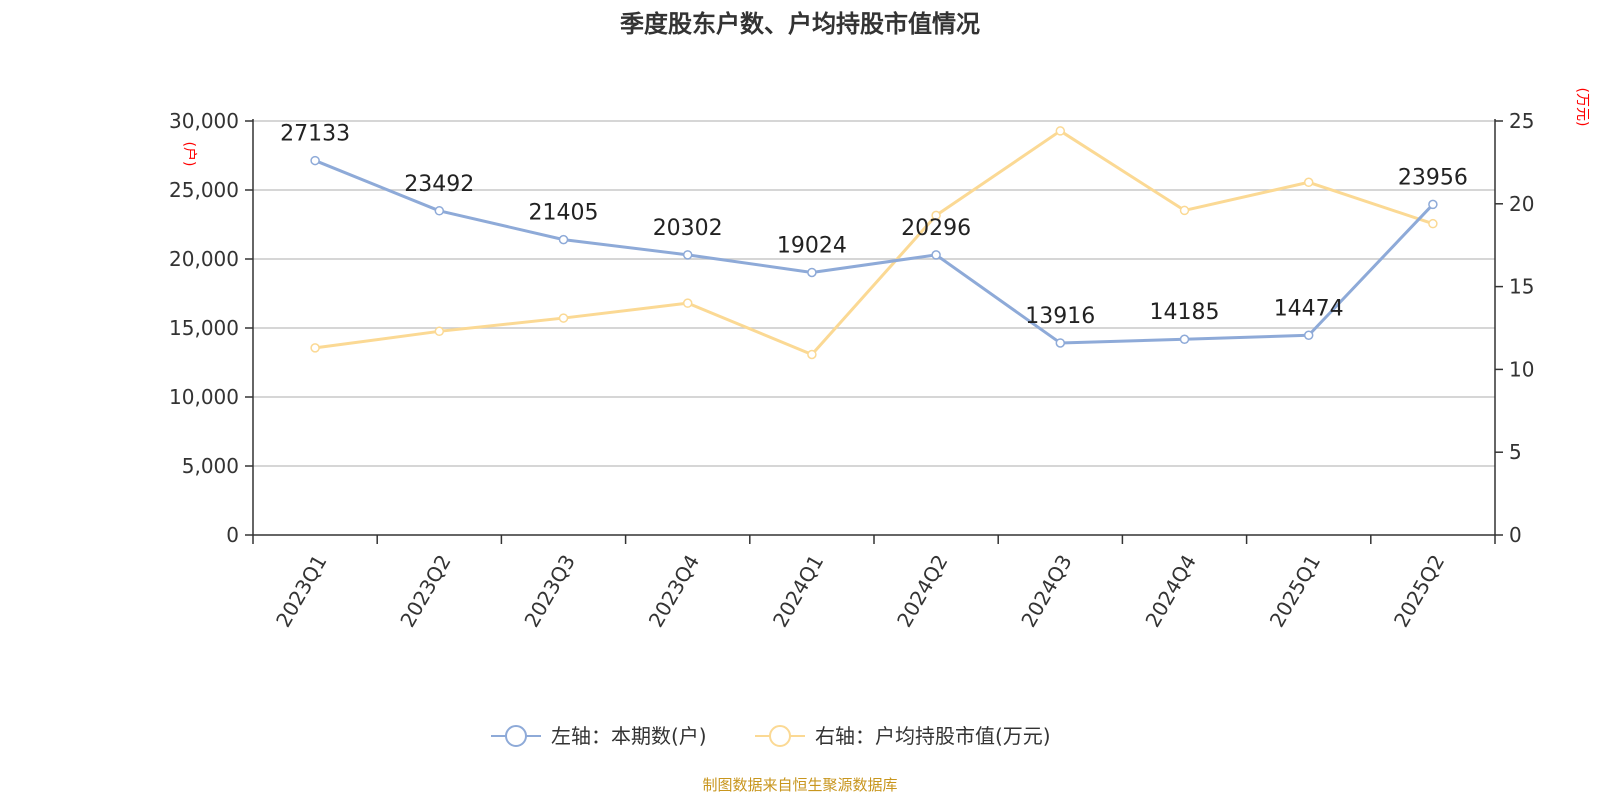 The image size is (1600, 800). Describe the element at coordinates (674, 591) in the screenshot. I see `x-tick-label: 2023Q4` at that location.